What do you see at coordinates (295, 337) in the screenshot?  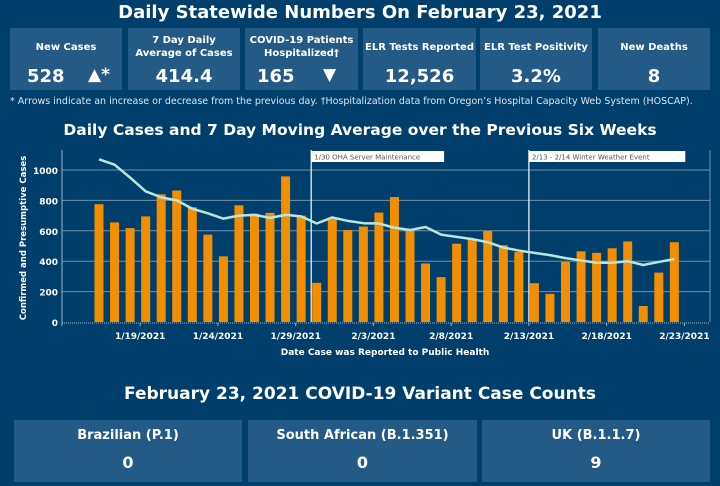 I see `x-tick-label: 1/29/2021` at bounding box center [295, 337].